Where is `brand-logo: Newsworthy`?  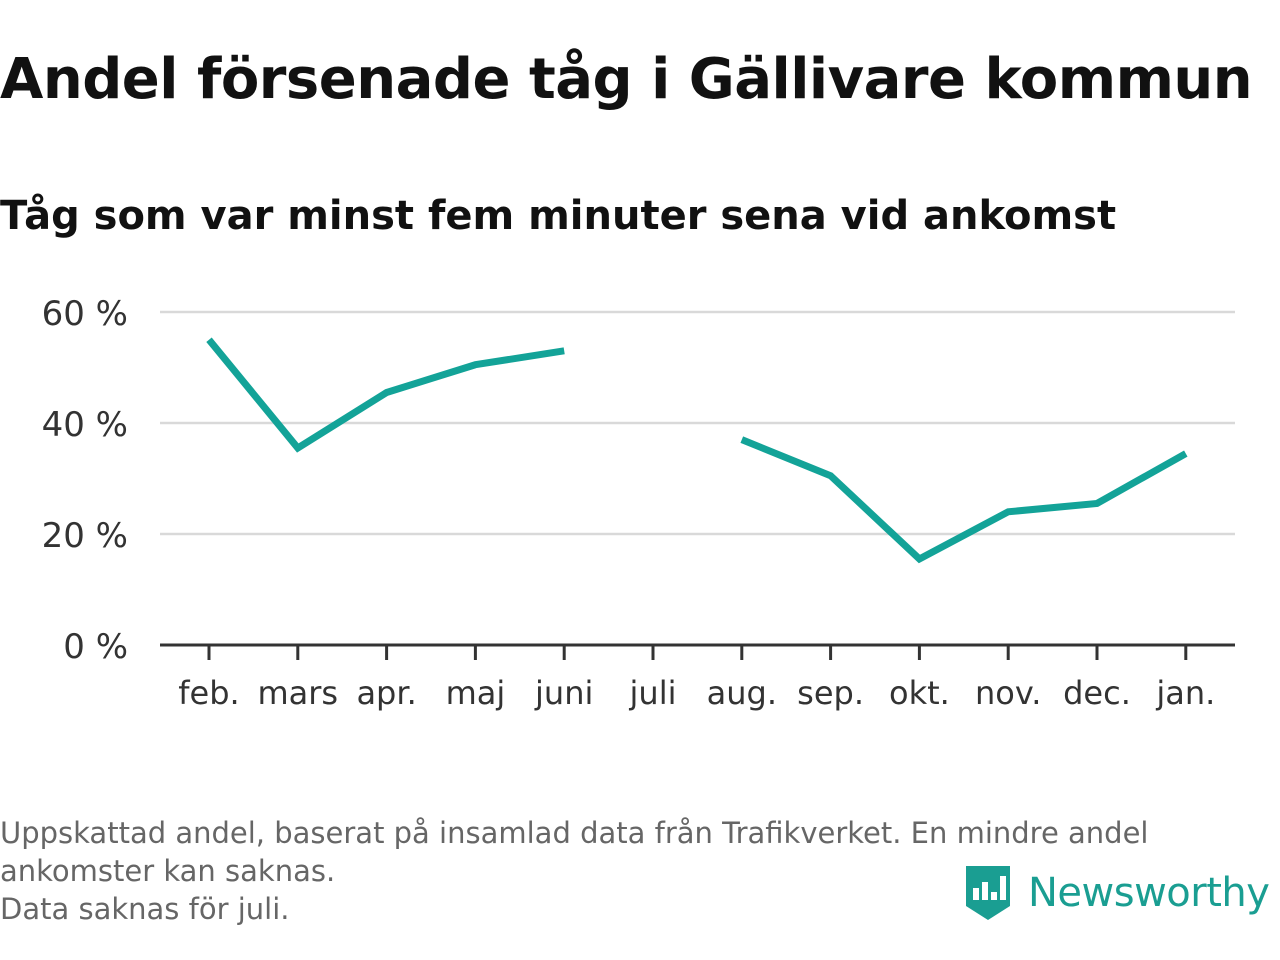 brand-logo: Newsworthy is located at coordinates (1116, 893).